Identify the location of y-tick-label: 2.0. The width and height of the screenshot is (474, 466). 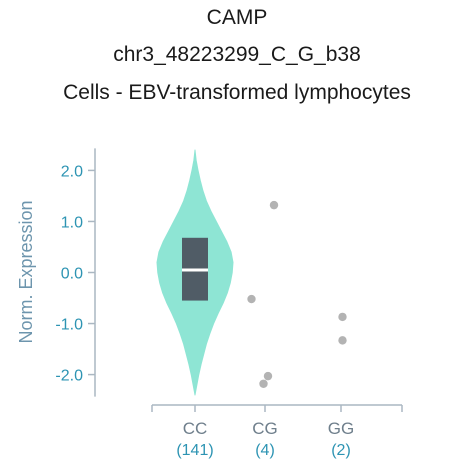
(72, 171).